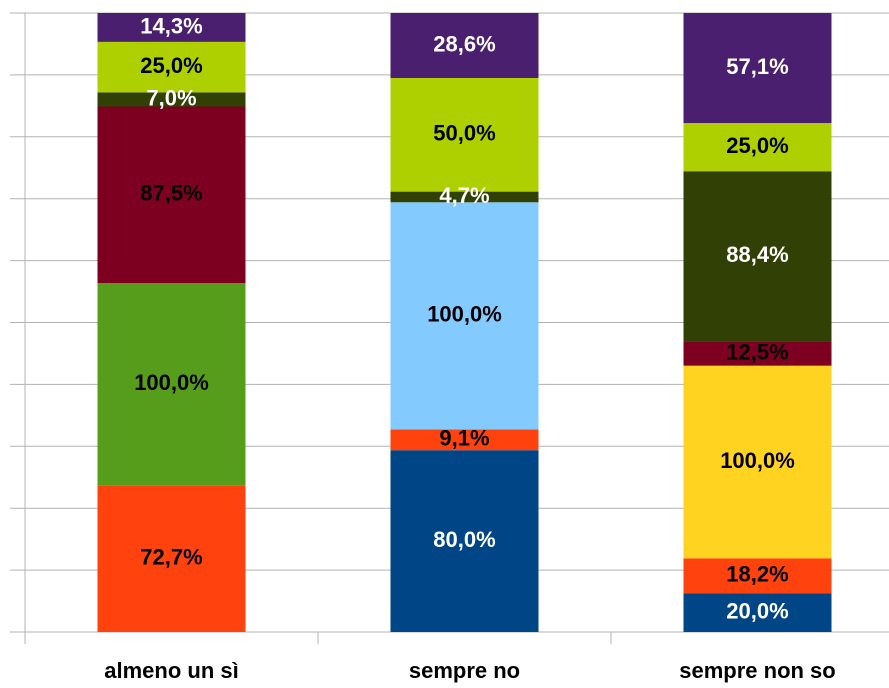 This screenshot has height=688, width=889. I want to click on data-label: 20,0%, so click(757, 611).